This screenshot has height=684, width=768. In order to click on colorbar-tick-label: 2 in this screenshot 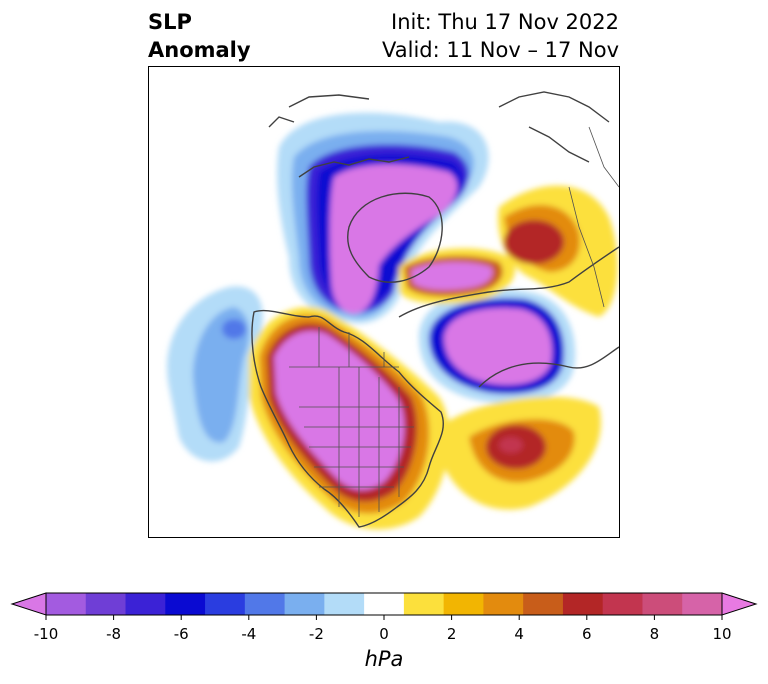, I will do `click(451, 634)`.